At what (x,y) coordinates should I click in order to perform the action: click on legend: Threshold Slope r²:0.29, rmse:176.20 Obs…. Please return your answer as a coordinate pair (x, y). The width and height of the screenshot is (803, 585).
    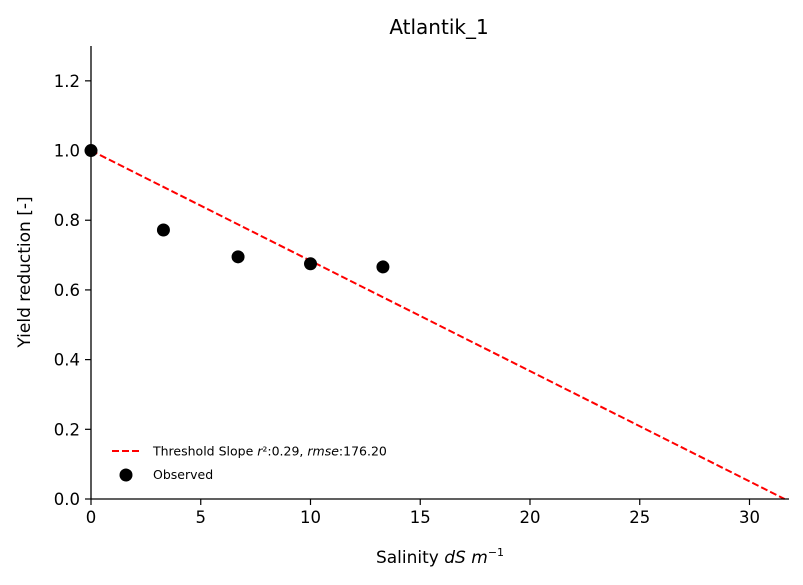
    Looking at the image, I should click on (249, 463).